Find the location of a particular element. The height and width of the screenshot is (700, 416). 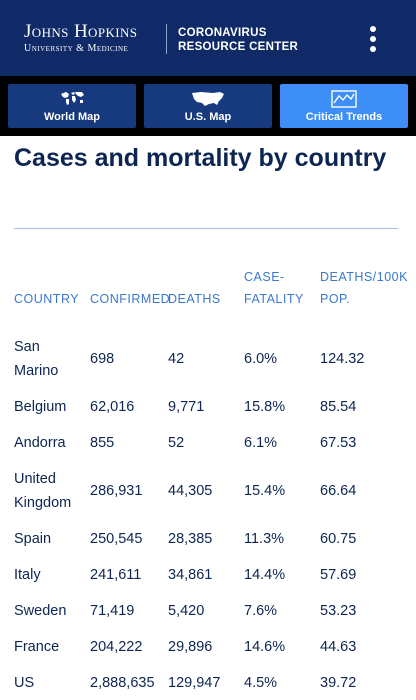

cell-confirmed: 286,931 is located at coordinates (116, 491).